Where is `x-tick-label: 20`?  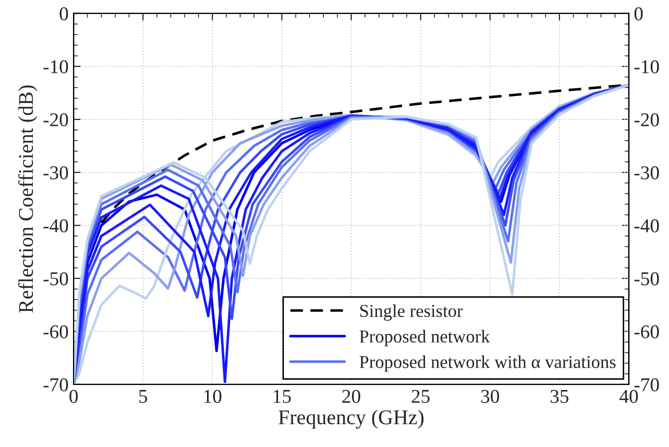
x-tick-label: 20 is located at coordinates (351, 396).